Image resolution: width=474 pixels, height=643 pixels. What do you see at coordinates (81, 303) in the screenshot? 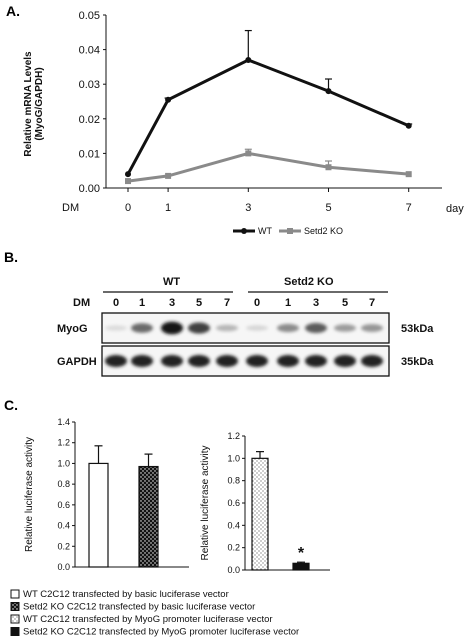
I see `blot-dm-label: DM` at bounding box center [81, 303].